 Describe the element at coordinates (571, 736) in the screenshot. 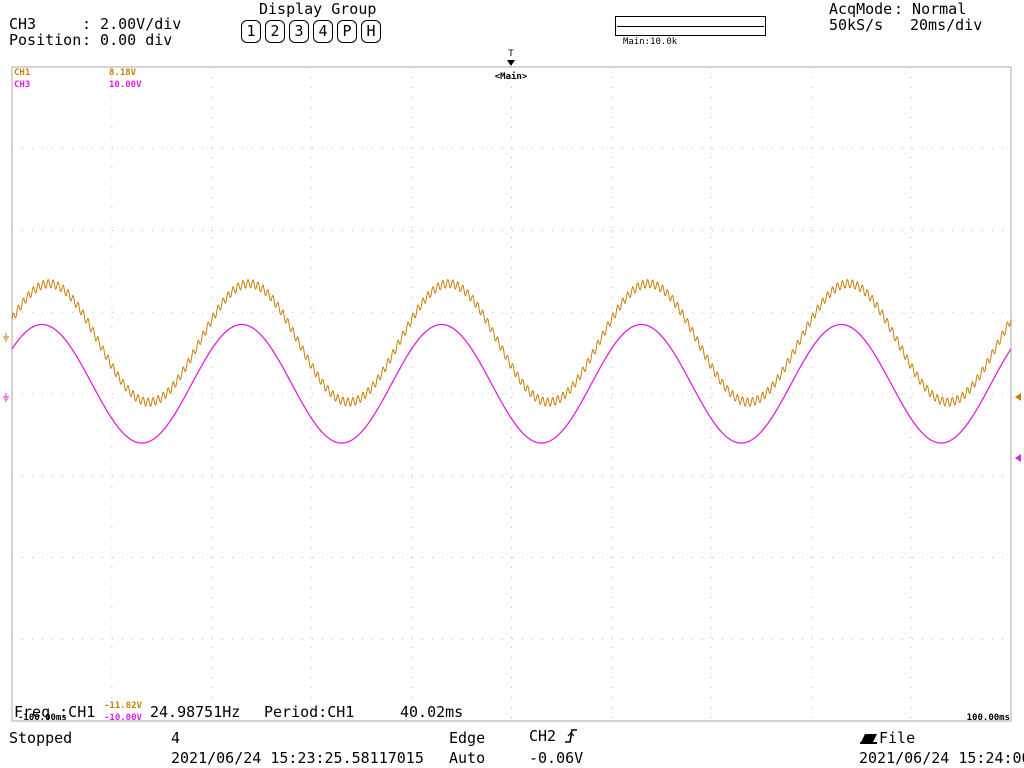

I see `rising-edge-icon` at that location.